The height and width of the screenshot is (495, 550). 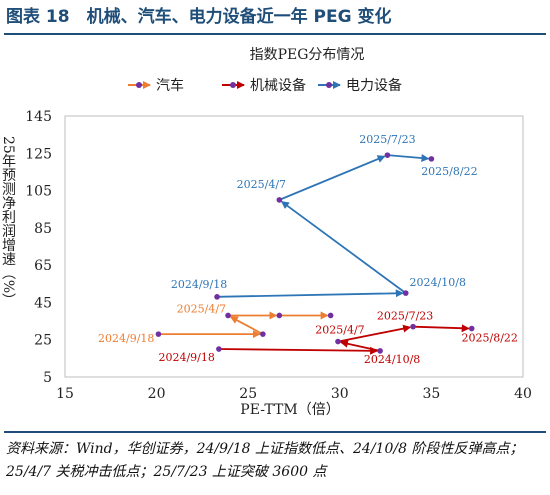 What do you see at coordinates (275, 432) in the screenshot?
I see `source-rule` at bounding box center [275, 432].